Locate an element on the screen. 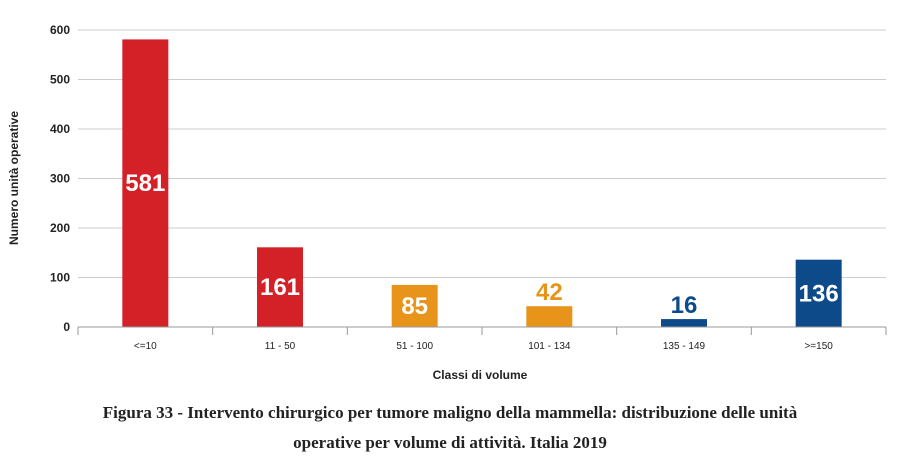 The width and height of the screenshot is (900, 472). x-axis-title: Classi di volume is located at coordinates (480, 375).